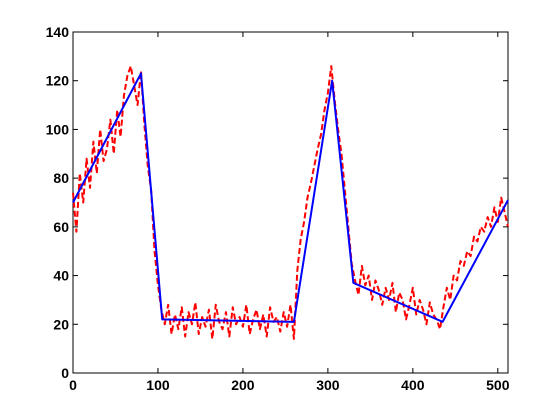  Describe the element at coordinates (498, 385) in the screenshot. I see `x-tick-label: 500` at that location.